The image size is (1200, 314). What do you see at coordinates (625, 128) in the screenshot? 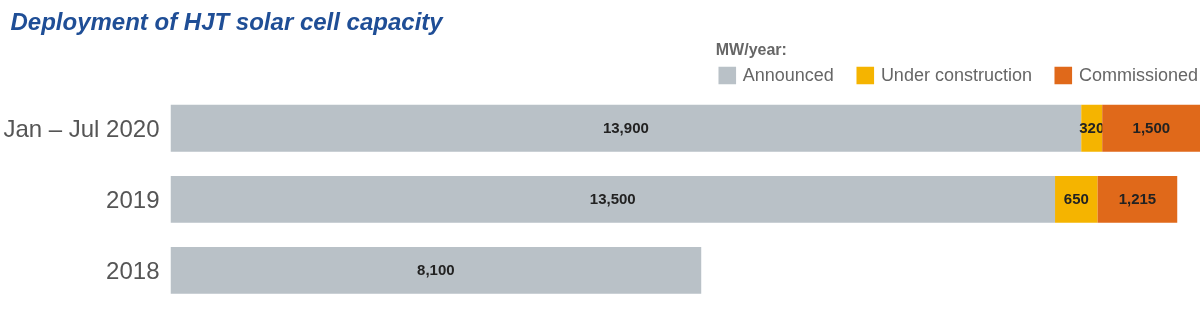
I see `data-label: 13,900` at bounding box center [625, 128].